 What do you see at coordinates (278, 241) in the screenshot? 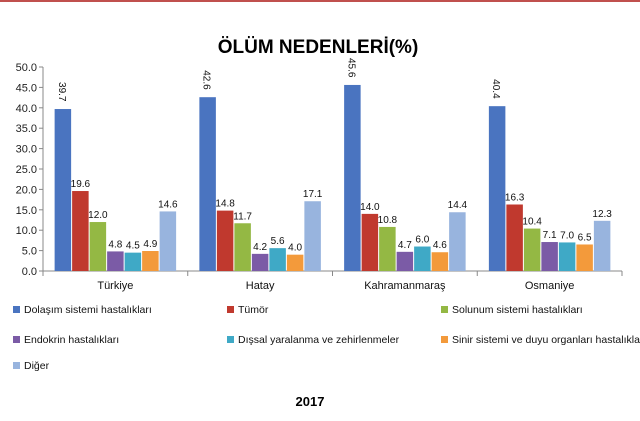
I see `bar-value-label: 5.6` at bounding box center [278, 241].